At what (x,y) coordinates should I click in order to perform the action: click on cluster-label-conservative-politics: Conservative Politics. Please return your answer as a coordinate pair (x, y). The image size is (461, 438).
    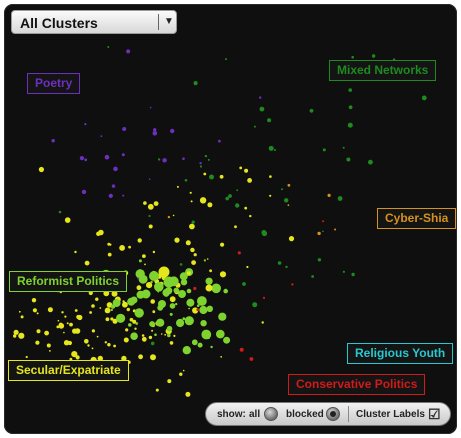
    Looking at the image, I should click on (357, 384).